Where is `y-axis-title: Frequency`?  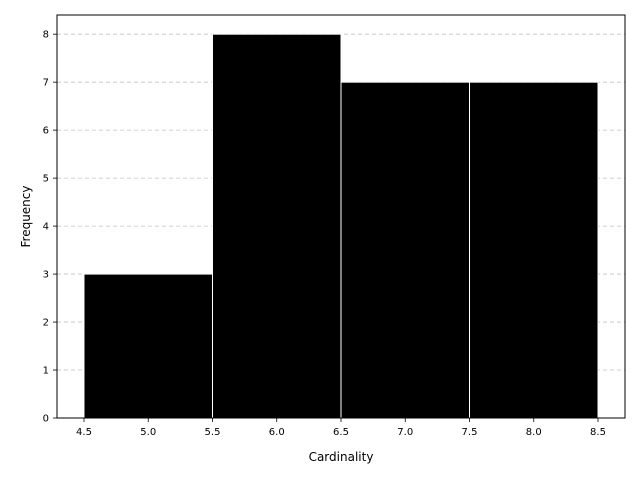 y-axis-title: Frequency is located at coordinates (26, 217).